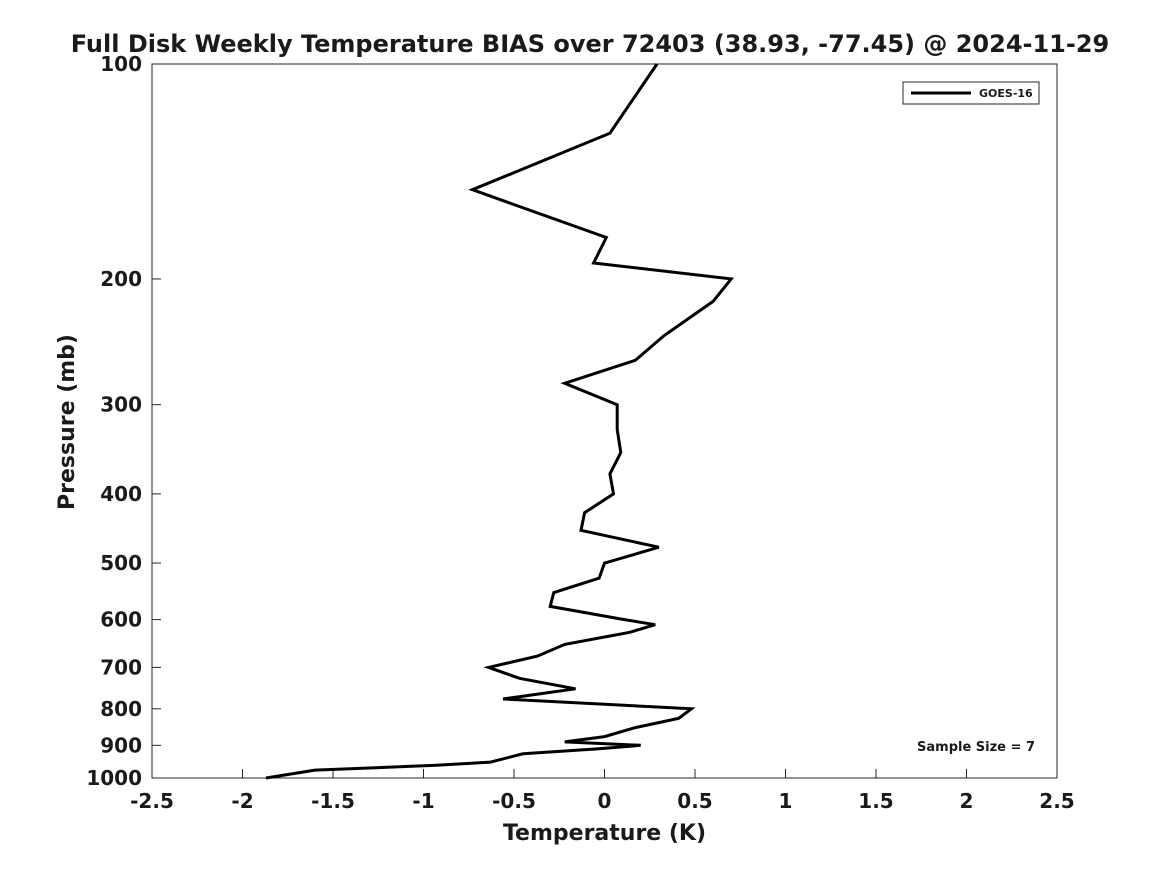 This screenshot has height=875, width=1167. Describe the element at coordinates (121, 620) in the screenshot. I see `y-tick-label: 600` at that location.